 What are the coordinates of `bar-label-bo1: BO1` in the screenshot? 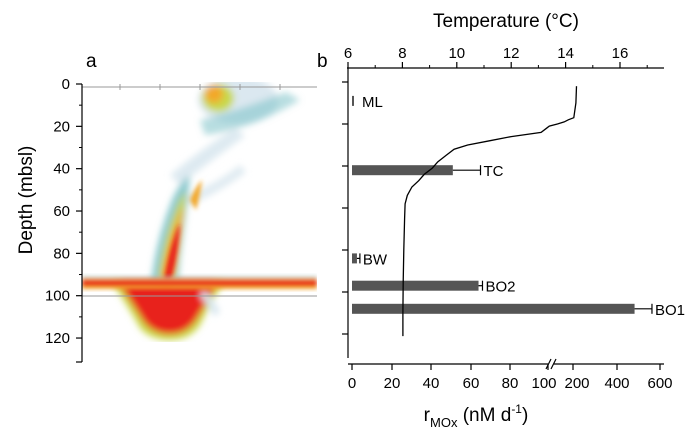 It's located at (670, 310).